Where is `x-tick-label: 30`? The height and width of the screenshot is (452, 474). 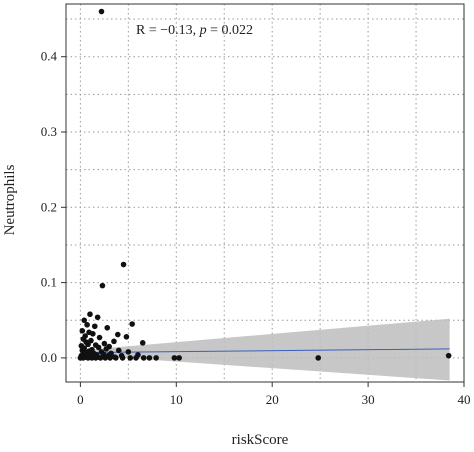 x-tick-label: 30 is located at coordinates (368, 399).